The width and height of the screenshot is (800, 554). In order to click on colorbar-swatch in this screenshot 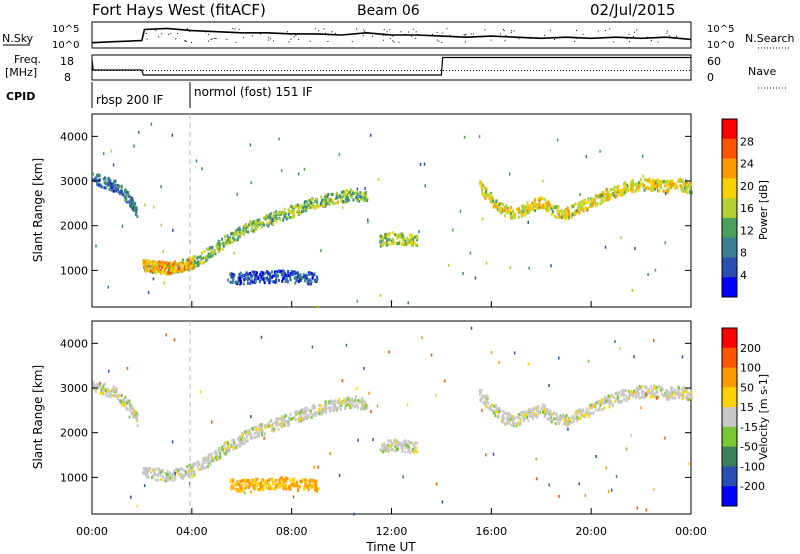, I will do `click(729, 188)`.